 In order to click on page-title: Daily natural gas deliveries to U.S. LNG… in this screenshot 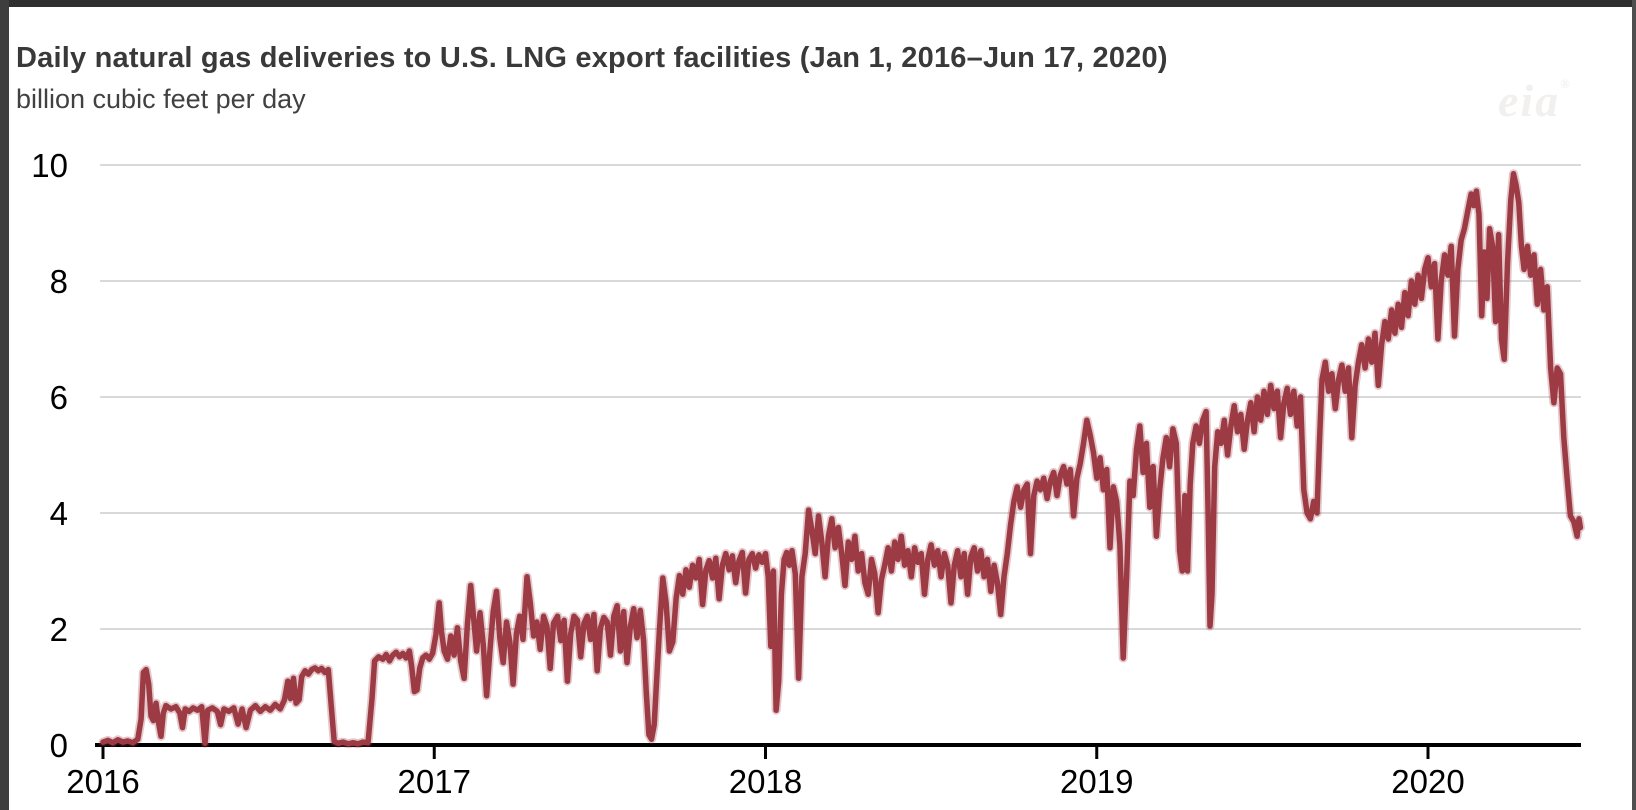, I will do `click(592, 58)`.